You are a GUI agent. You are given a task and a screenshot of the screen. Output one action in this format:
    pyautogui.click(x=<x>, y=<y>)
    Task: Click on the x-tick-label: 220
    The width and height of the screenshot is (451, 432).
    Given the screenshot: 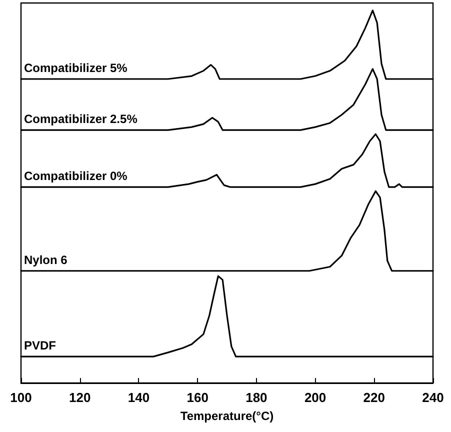 What is the action you would take?
    pyautogui.click(x=374, y=397)
    